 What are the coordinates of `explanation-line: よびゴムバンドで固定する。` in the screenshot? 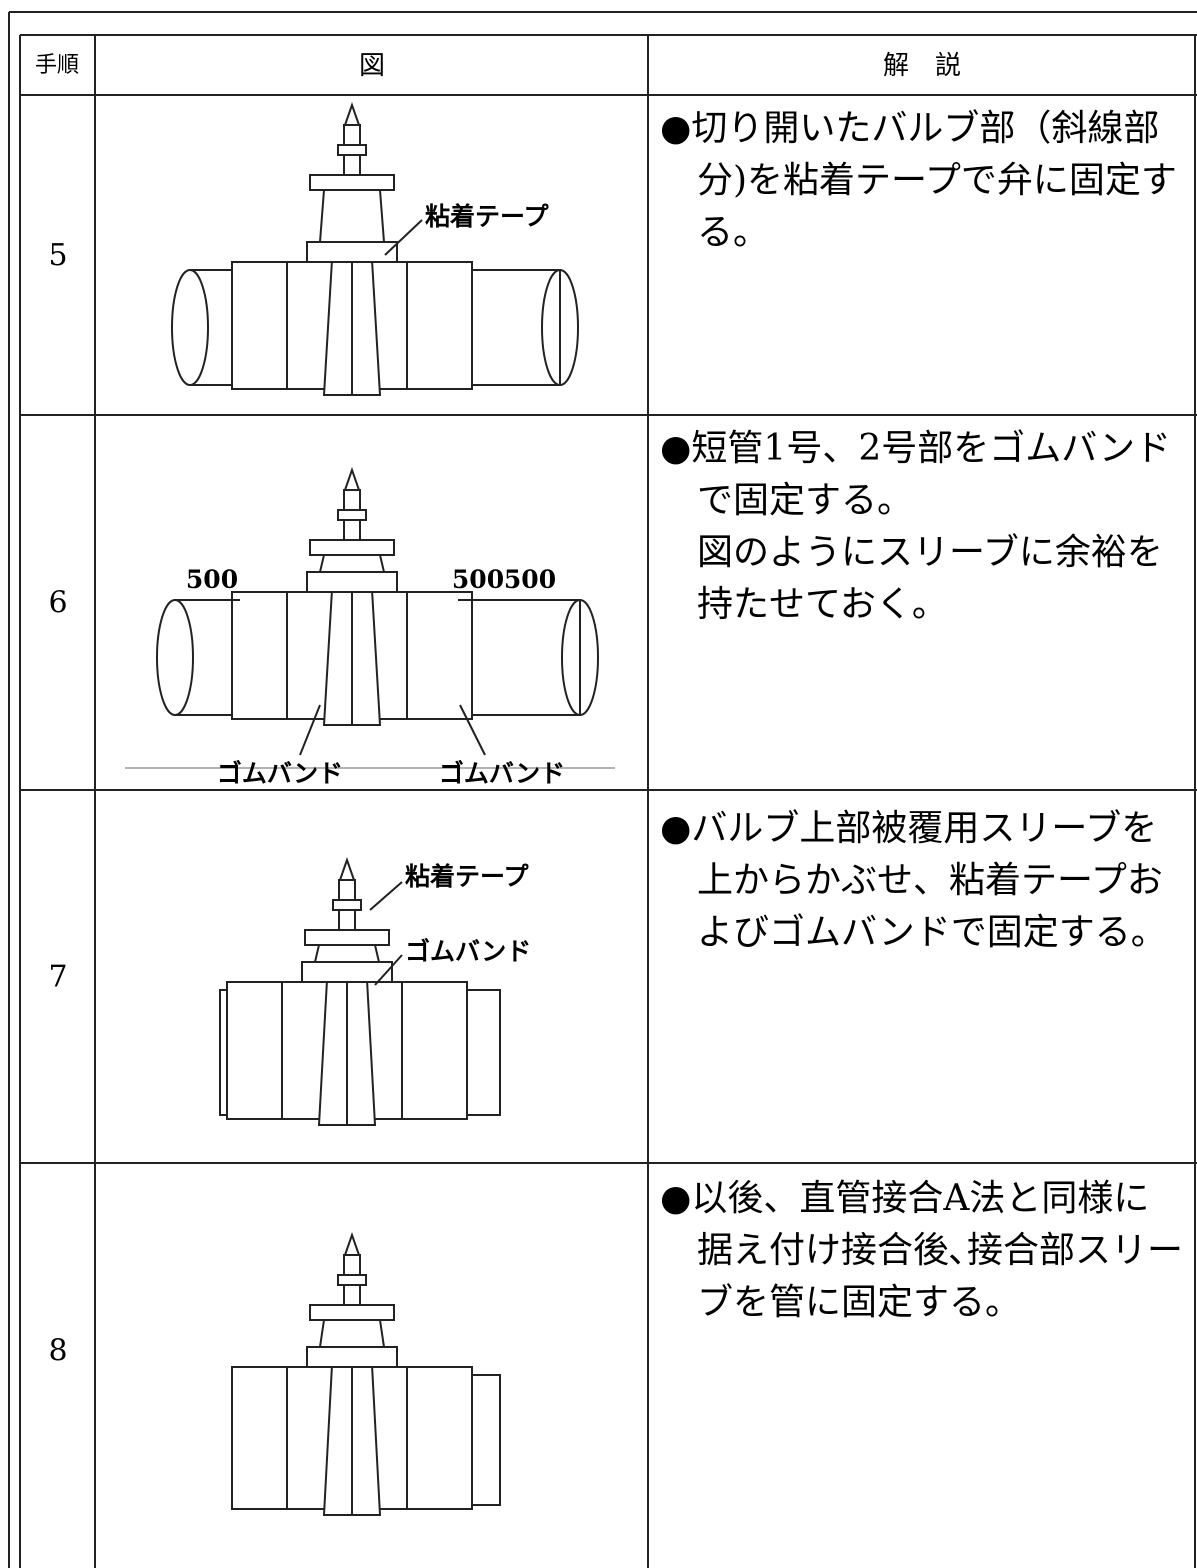 It's located at (932, 932).